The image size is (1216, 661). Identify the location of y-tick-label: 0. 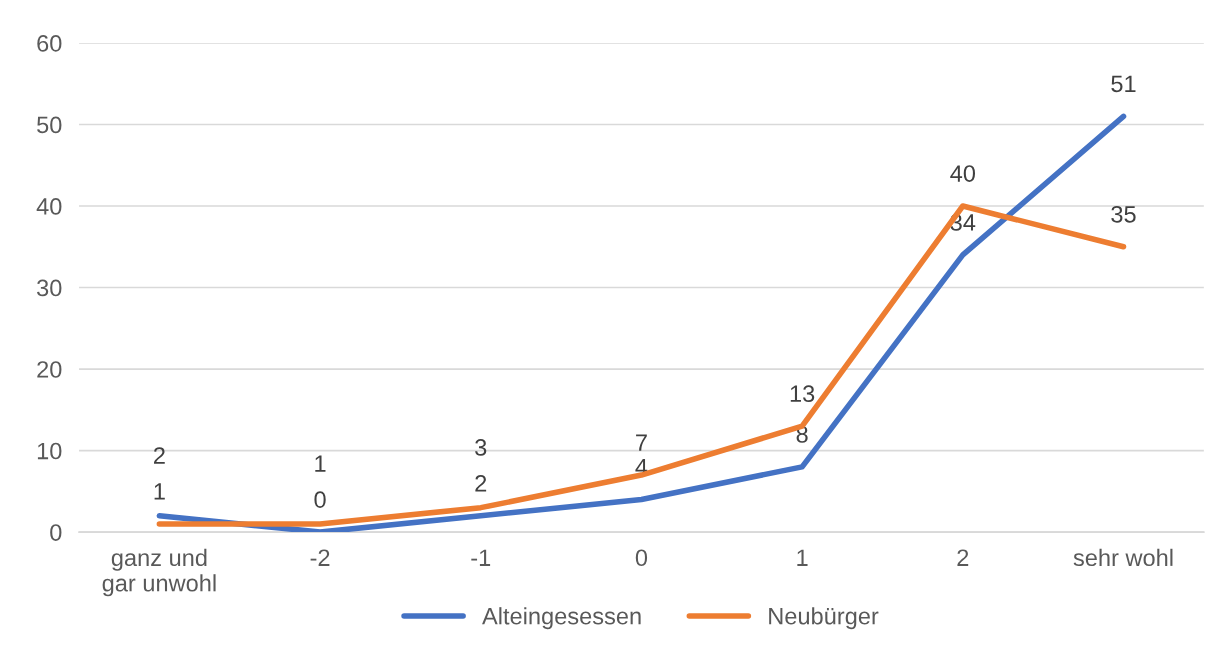
(56, 532).